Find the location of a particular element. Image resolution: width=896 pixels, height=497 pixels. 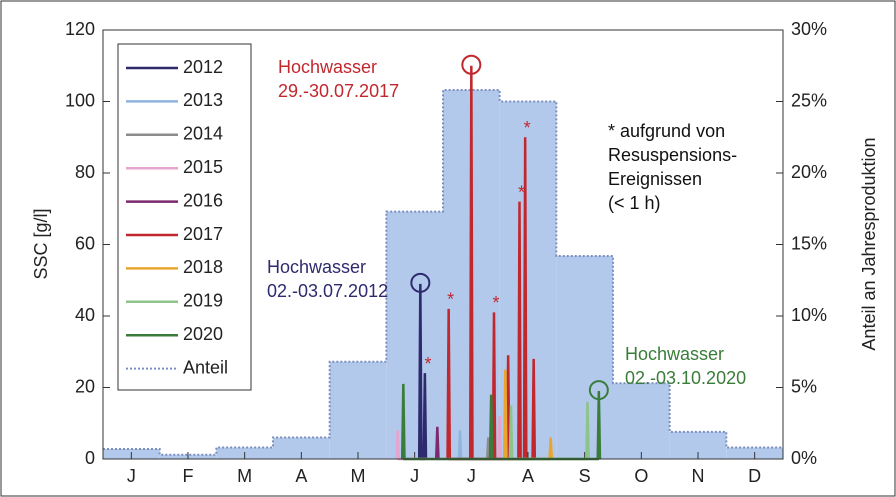

x-tick-label: F is located at coordinates (188, 476).